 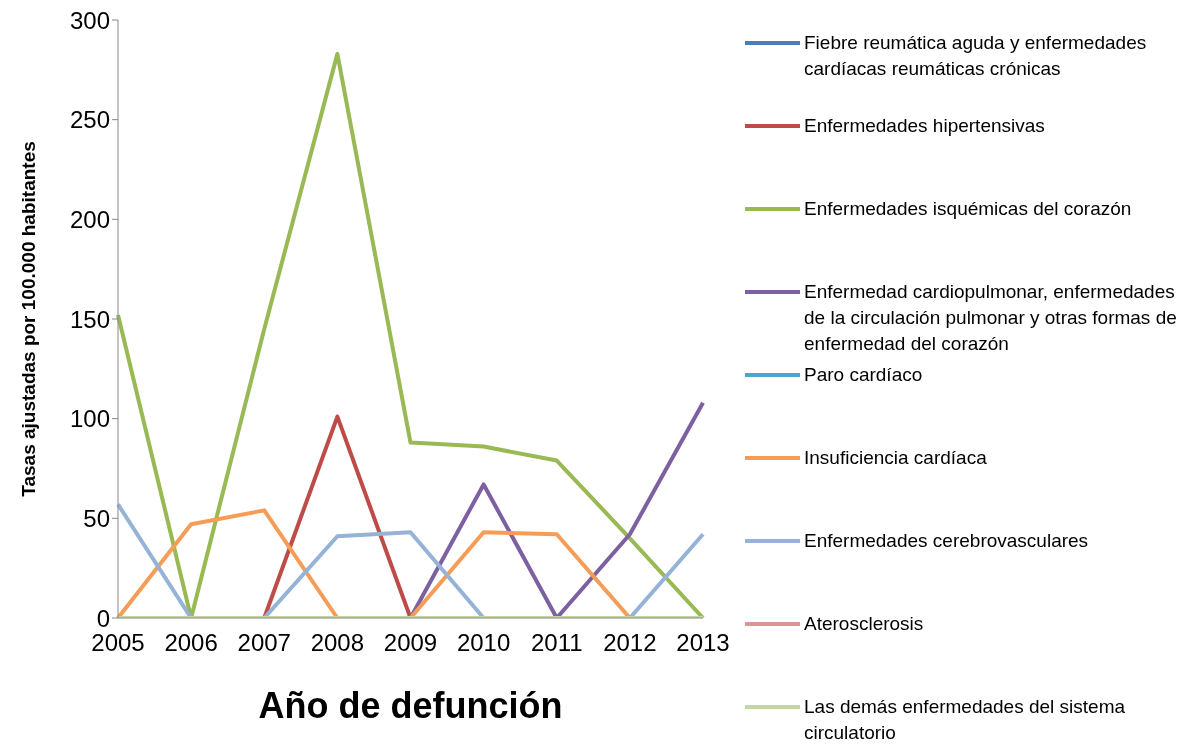 What do you see at coordinates (483, 643) in the screenshot?
I see `x-tick-label: 2010` at bounding box center [483, 643].